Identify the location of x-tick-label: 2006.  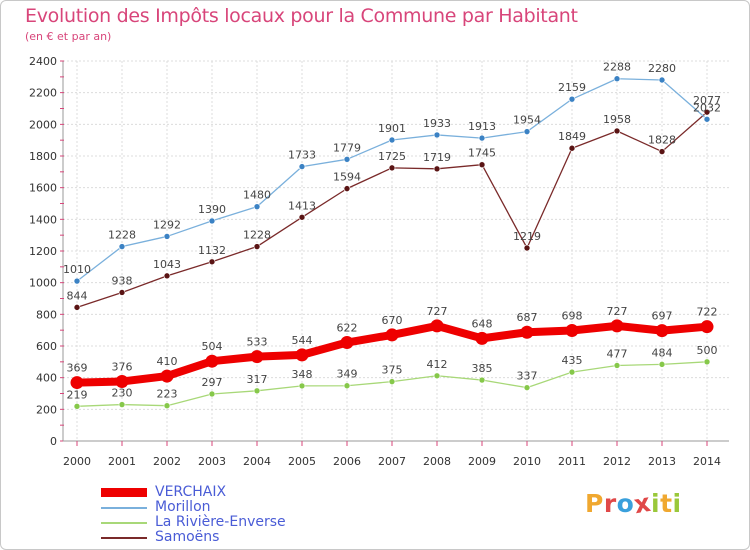
(347, 461).